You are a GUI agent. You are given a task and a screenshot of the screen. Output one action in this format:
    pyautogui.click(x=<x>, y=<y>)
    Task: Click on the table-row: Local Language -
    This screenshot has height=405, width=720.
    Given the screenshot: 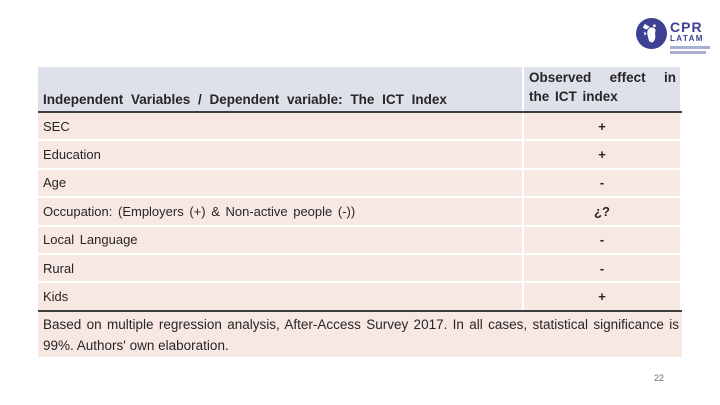 What is the action you would take?
    pyautogui.click(x=360, y=240)
    